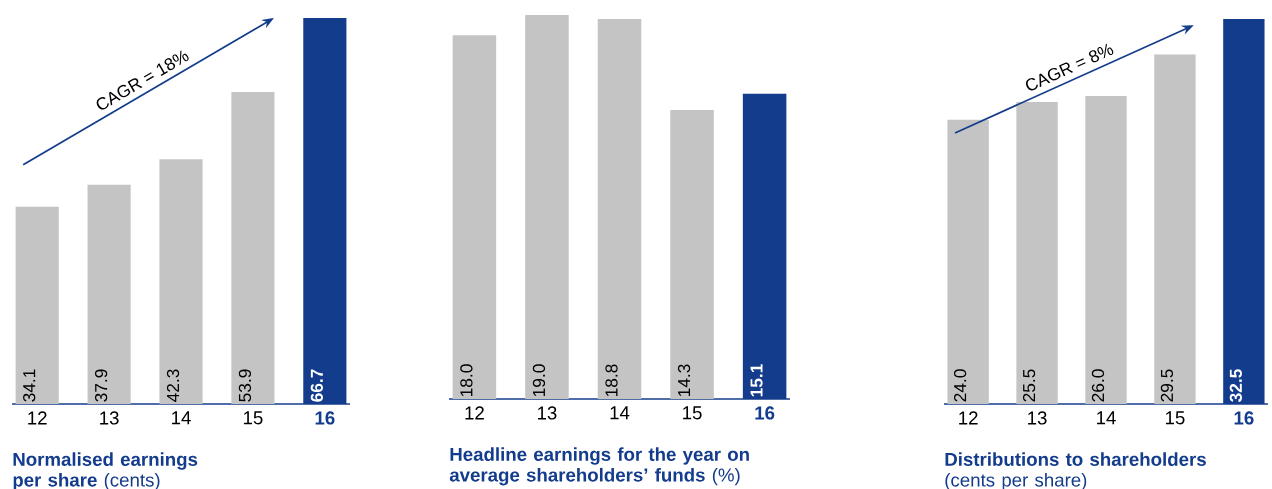 This screenshot has width=1272, height=489. Describe the element at coordinates (466, 380) in the screenshot. I see `data-label: 18.0` at that location.